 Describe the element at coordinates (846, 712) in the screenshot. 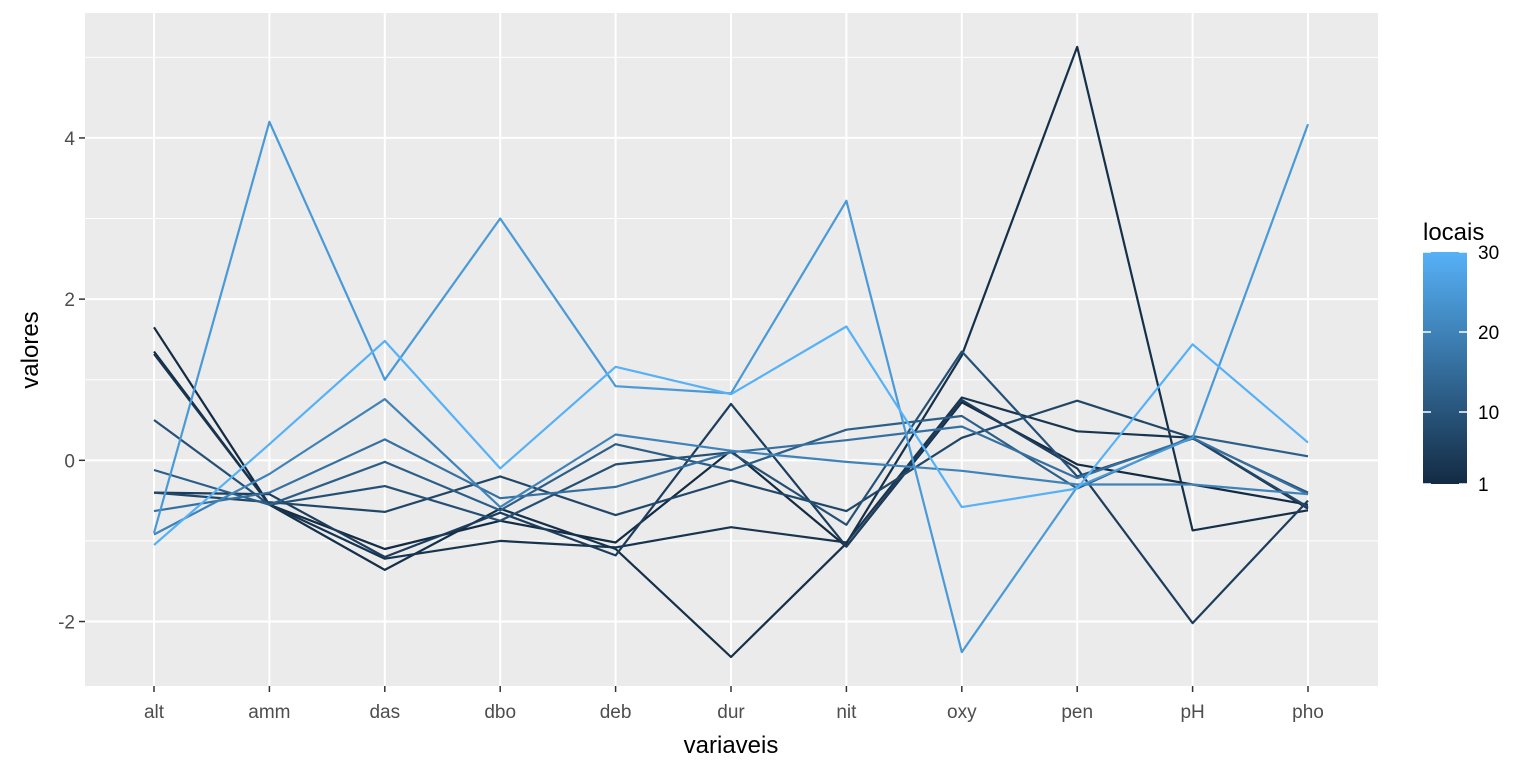

I see `x-tick-label: nit` at that location.